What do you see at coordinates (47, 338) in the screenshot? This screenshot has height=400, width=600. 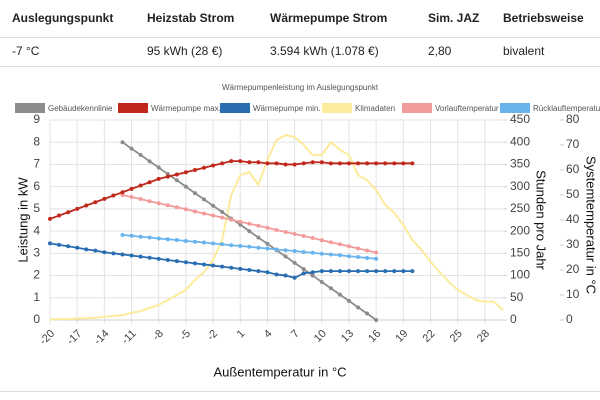 I see `x-tick-label: -20` at bounding box center [47, 338].